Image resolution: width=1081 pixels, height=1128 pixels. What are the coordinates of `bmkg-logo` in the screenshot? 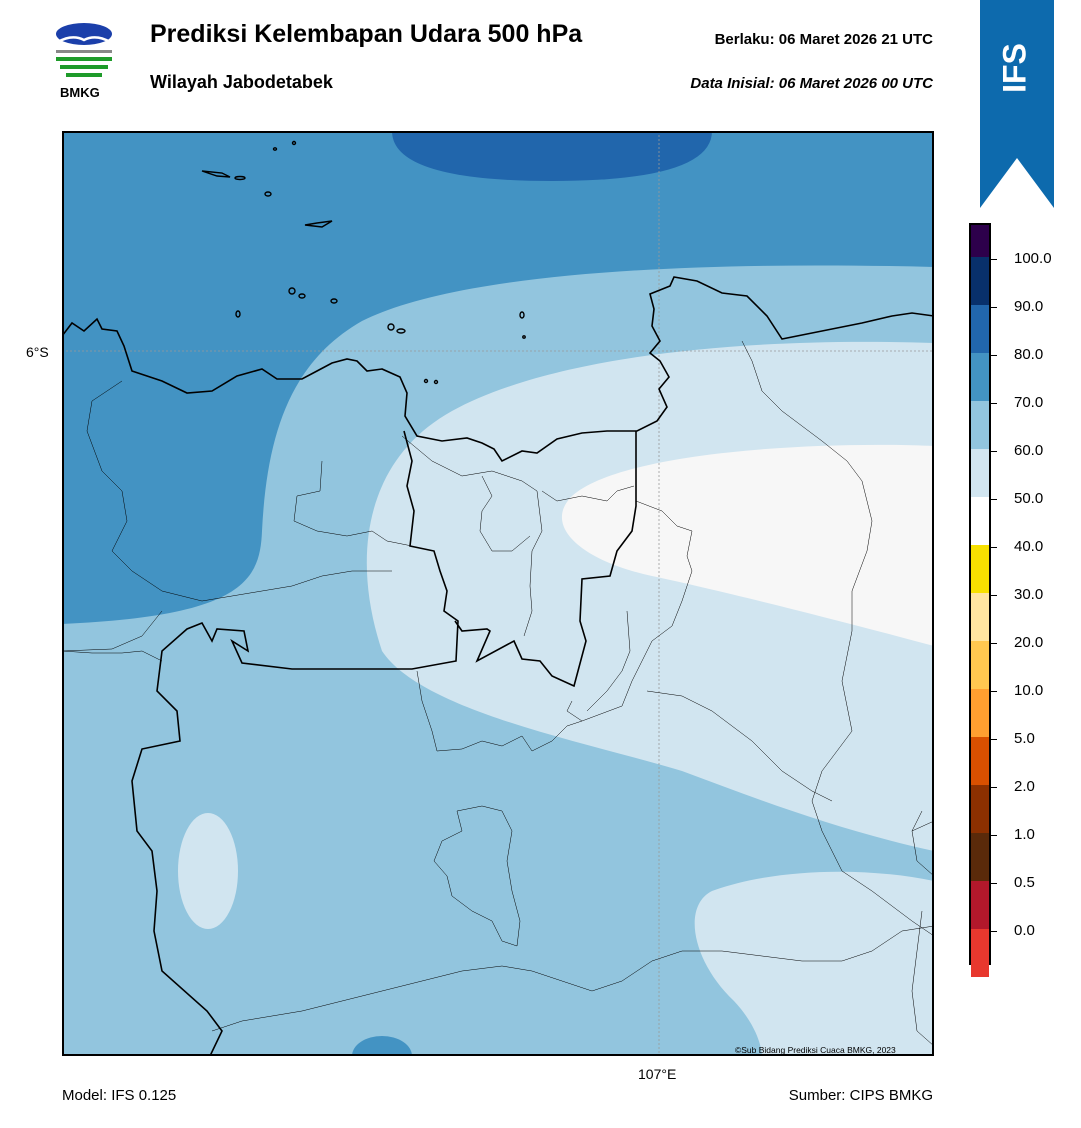 It's located at (84, 50).